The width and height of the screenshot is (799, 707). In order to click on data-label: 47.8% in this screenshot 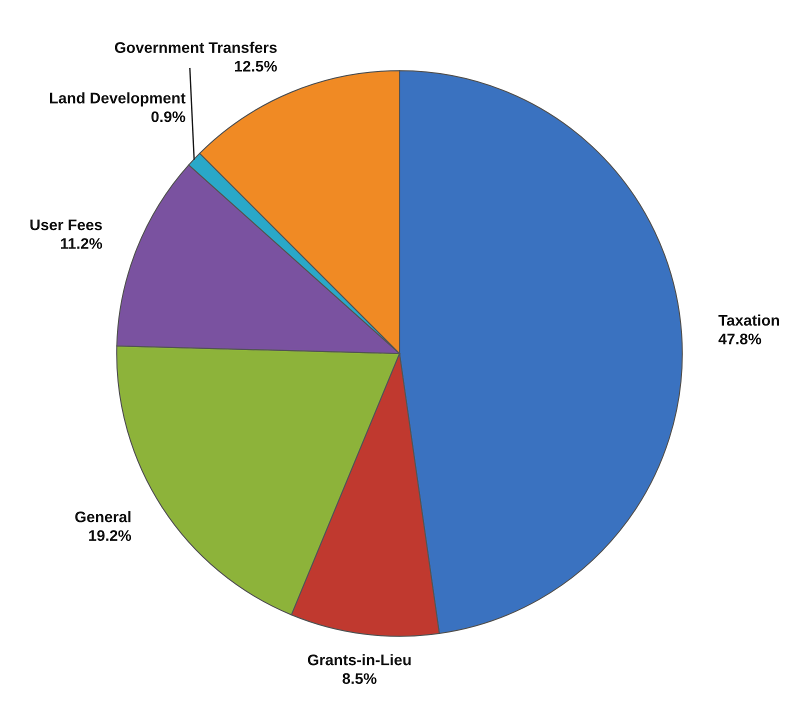, I will do `click(740, 339)`.